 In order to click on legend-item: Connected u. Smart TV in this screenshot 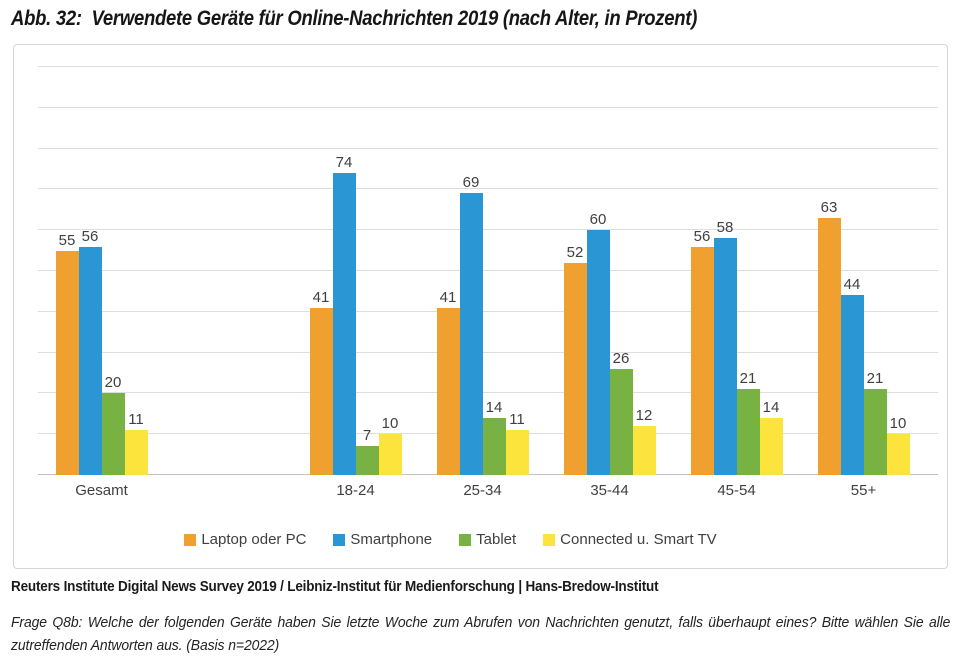, I will do `click(630, 539)`.